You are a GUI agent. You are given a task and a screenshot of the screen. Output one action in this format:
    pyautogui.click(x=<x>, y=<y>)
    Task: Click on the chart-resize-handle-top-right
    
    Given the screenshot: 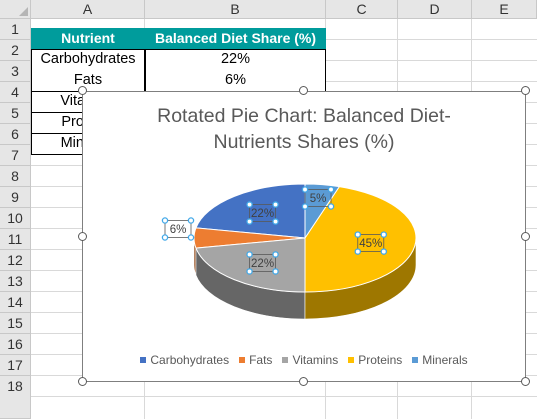 What is the action you would take?
    pyautogui.click(x=525, y=90)
    